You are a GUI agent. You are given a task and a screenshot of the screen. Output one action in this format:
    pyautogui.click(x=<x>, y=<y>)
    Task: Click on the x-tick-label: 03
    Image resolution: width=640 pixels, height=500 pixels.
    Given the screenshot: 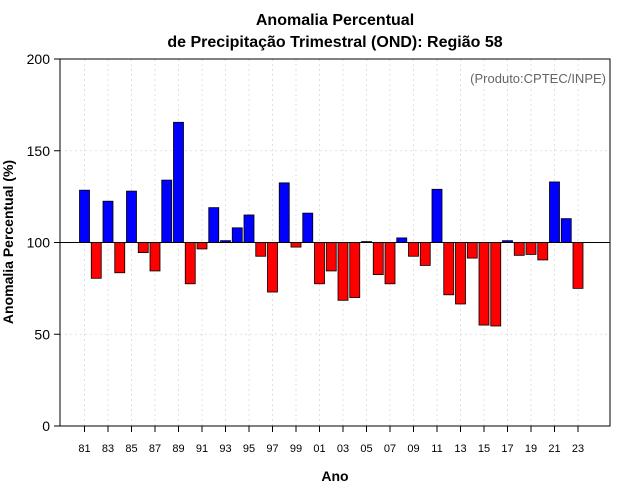 What is the action you would take?
    pyautogui.click(x=343, y=449)
    